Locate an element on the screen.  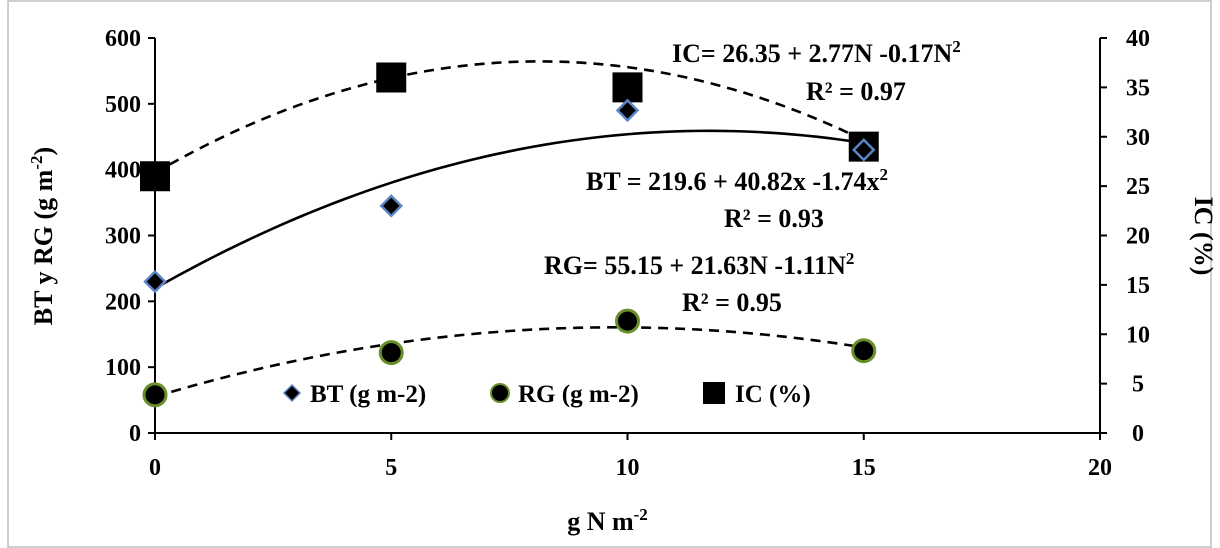
rg-equation-sup: 2 is located at coordinates (850, 258).